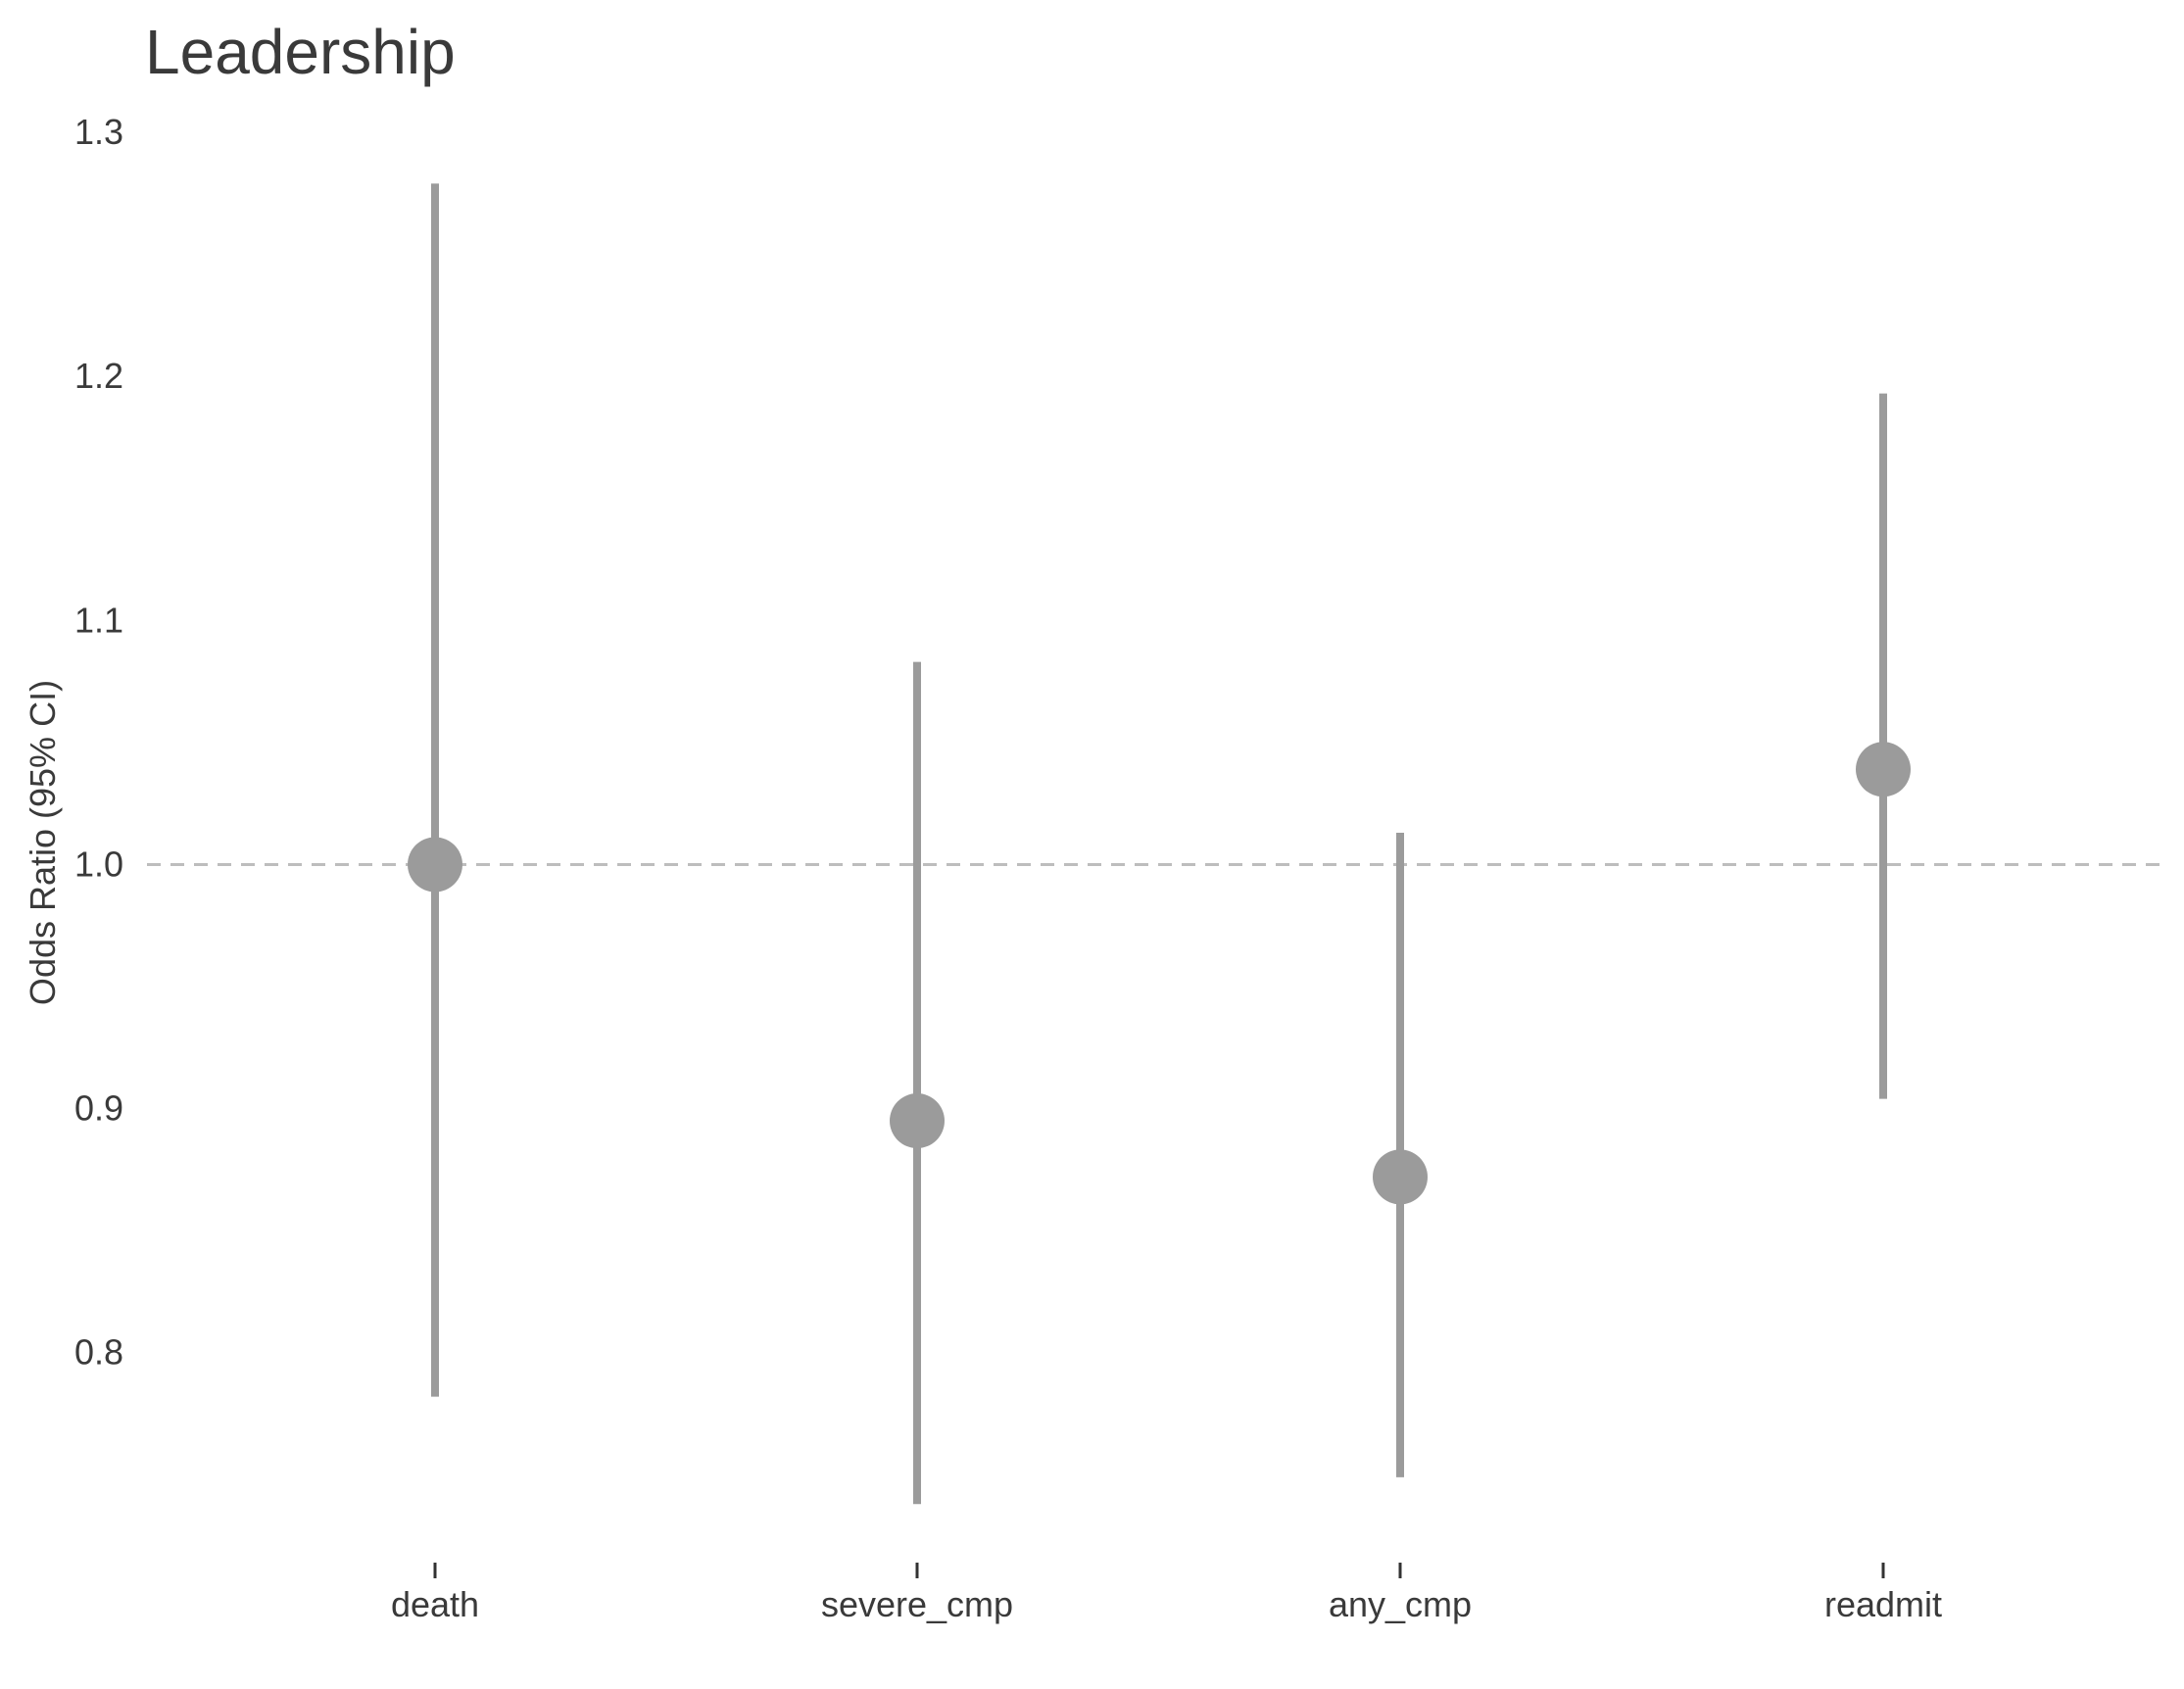 This screenshot has width=2184, height=1689. Describe the element at coordinates (1400, 1177) in the screenshot. I see `point-any_cmp` at that location.